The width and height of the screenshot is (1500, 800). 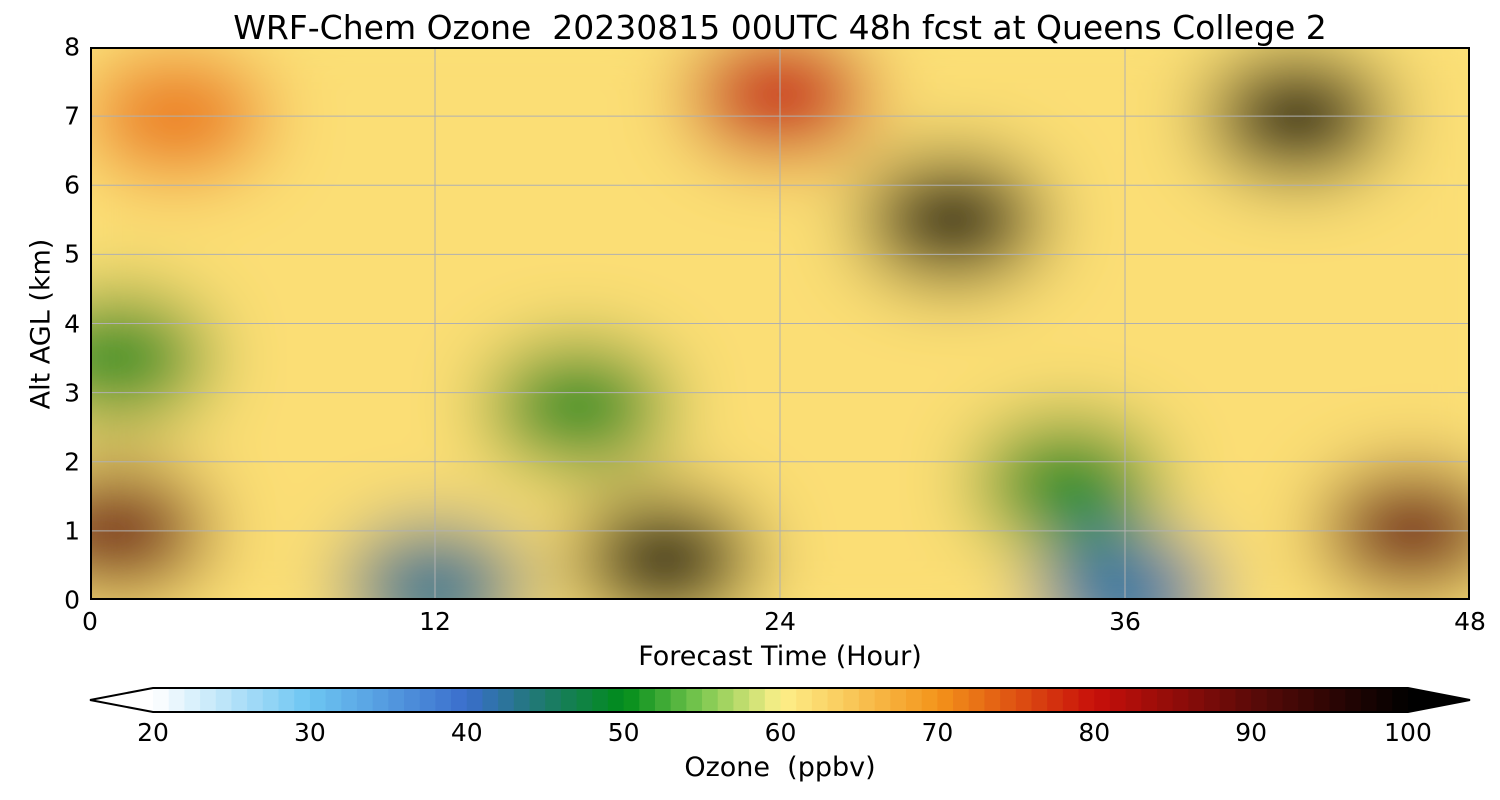 I want to click on colorbar-outline, so click(x=780, y=700).